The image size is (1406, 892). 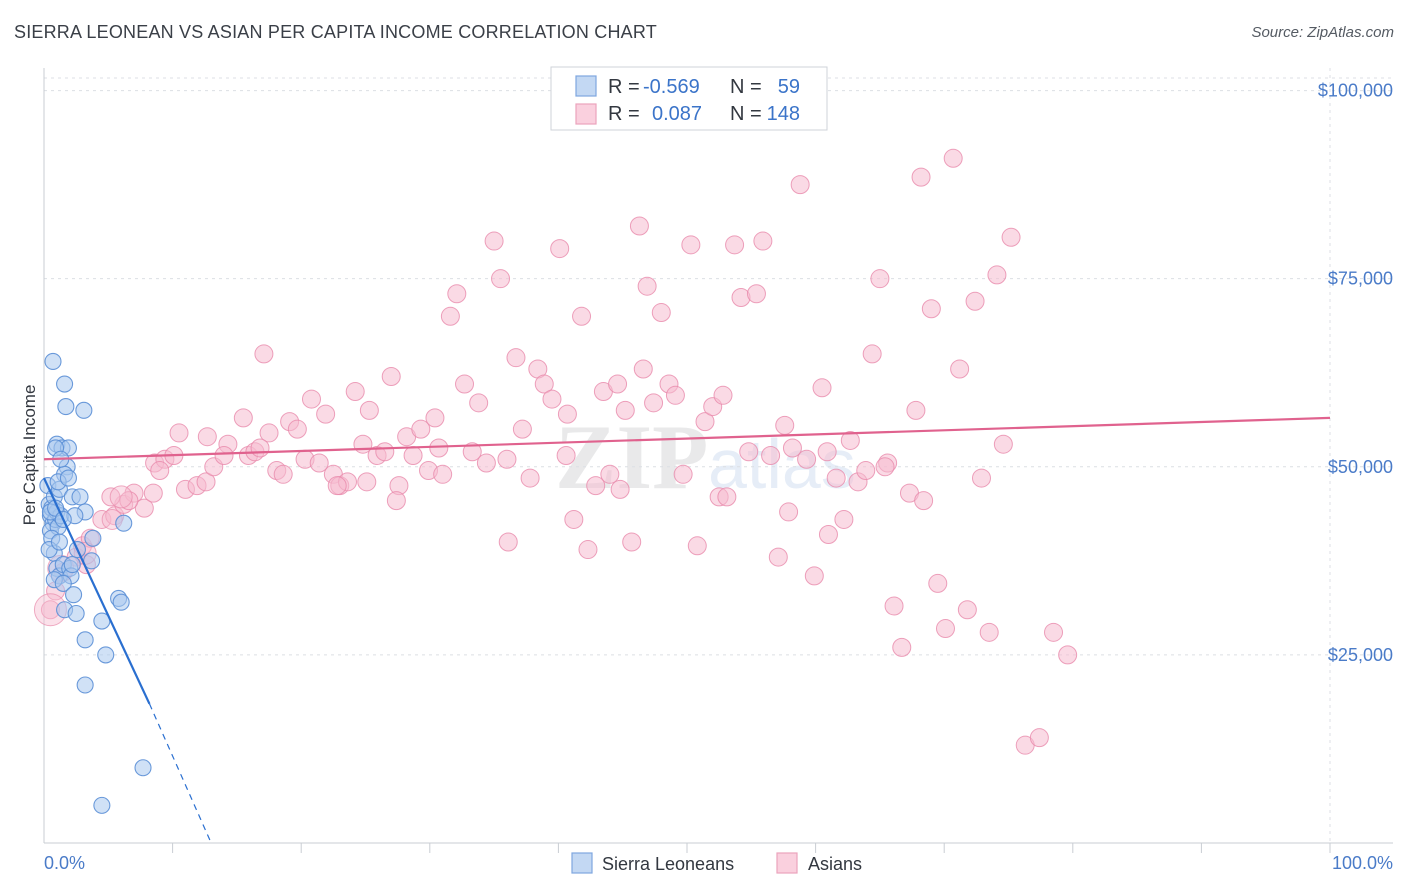 I want to click on series-legend: Sierra Leoneans Asians, so click(x=716, y=863).